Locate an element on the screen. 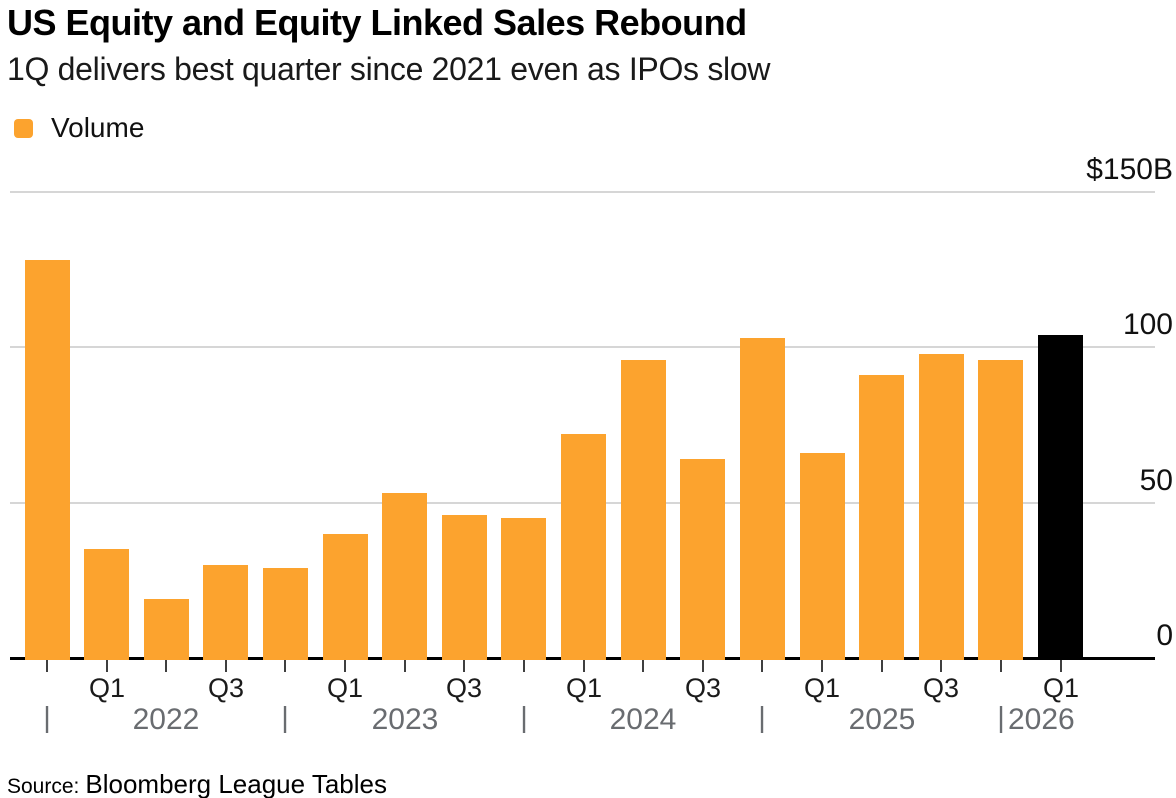 The height and width of the screenshot is (798, 1176). x-tick-q1-2026 is located at coordinates (1061, 666).